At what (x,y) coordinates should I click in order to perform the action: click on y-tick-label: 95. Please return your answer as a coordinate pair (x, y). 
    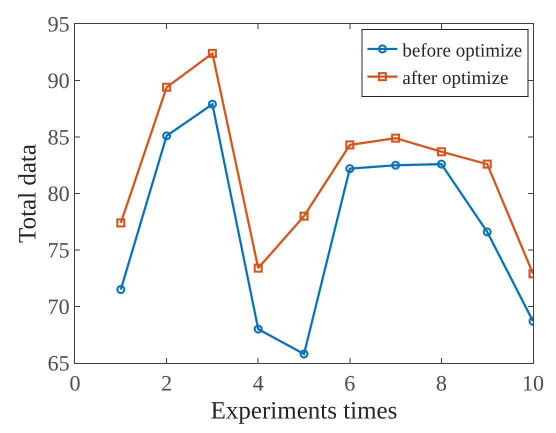
    Looking at the image, I should click on (59, 24).